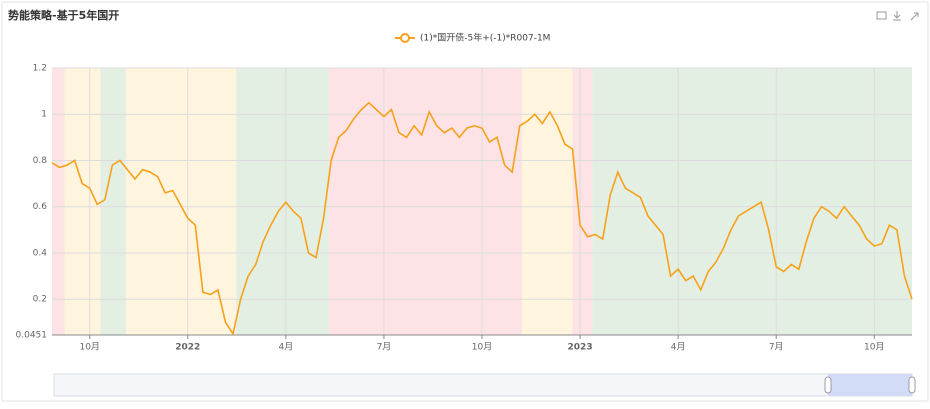 The width and height of the screenshot is (930, 409). What do you see at coordinates (485, 38) in the screenshot?
I see `legend-label: (1)*国开债-5年+(-1)*R007-1M` at bounding box center [485, 38].